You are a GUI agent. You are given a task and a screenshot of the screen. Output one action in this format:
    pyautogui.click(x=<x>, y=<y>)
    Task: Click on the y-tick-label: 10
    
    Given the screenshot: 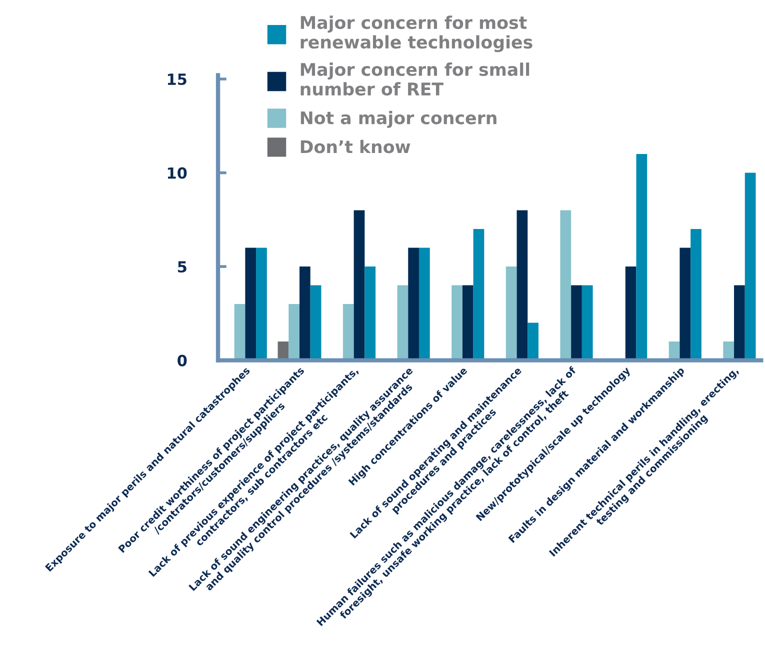 What is the action you would take?
    pyautogui.click(x=177, y=173)
    